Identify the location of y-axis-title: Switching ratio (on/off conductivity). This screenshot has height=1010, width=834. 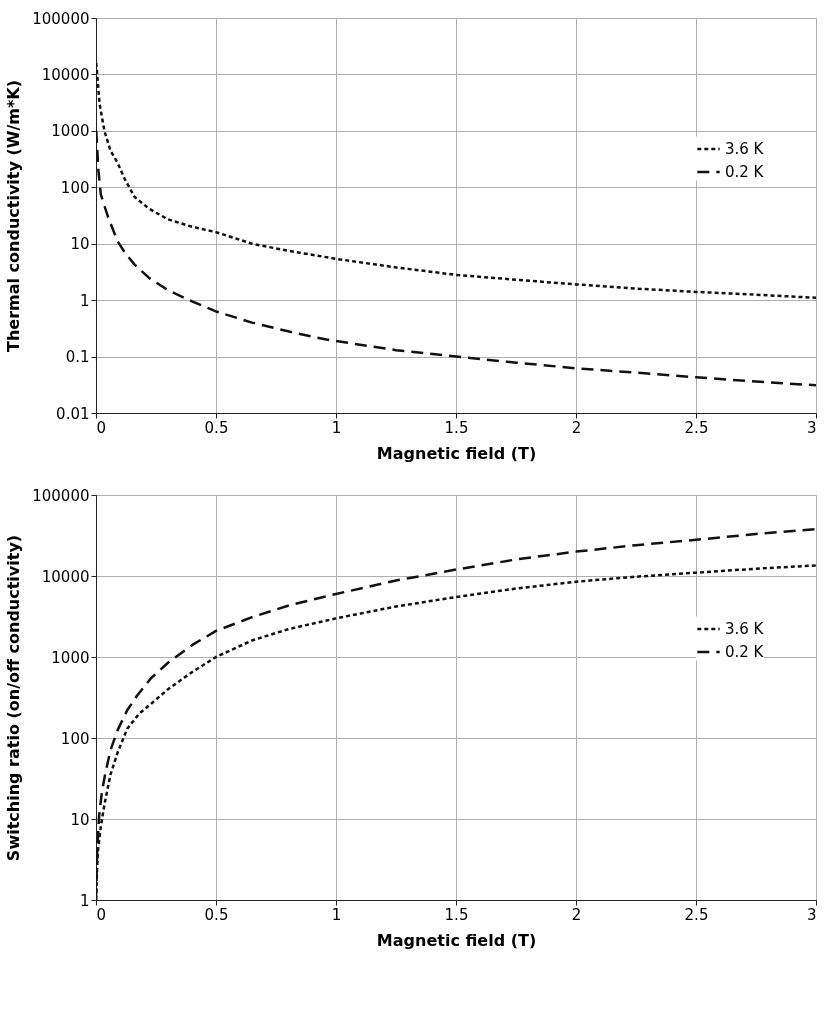
(14, 698).